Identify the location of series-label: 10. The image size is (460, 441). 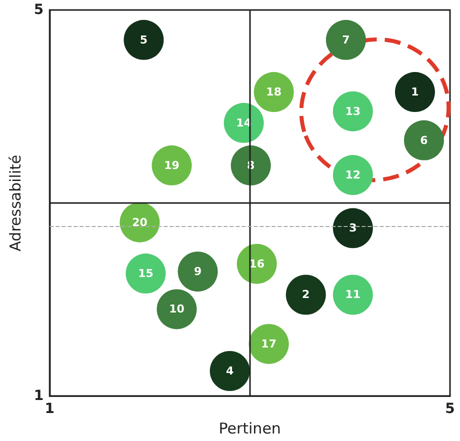
(177, 309).